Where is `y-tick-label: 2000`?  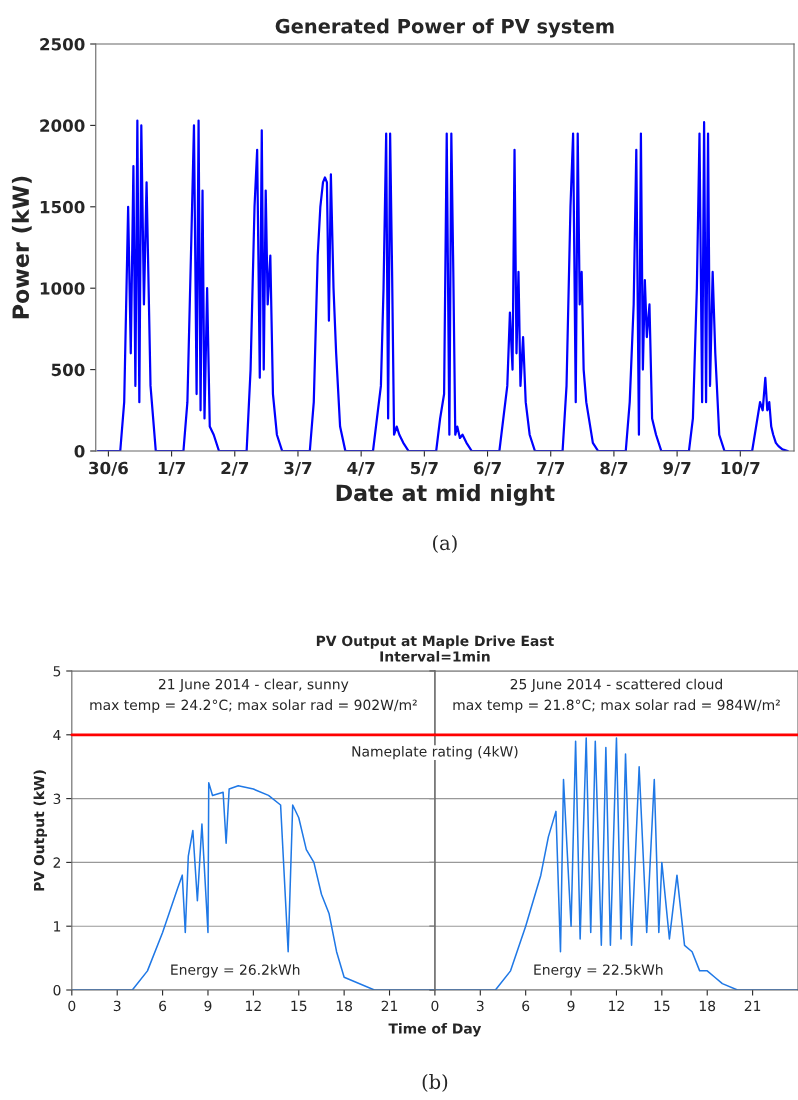 y-tick-label: 2000 is located at coordinates (62, 125).